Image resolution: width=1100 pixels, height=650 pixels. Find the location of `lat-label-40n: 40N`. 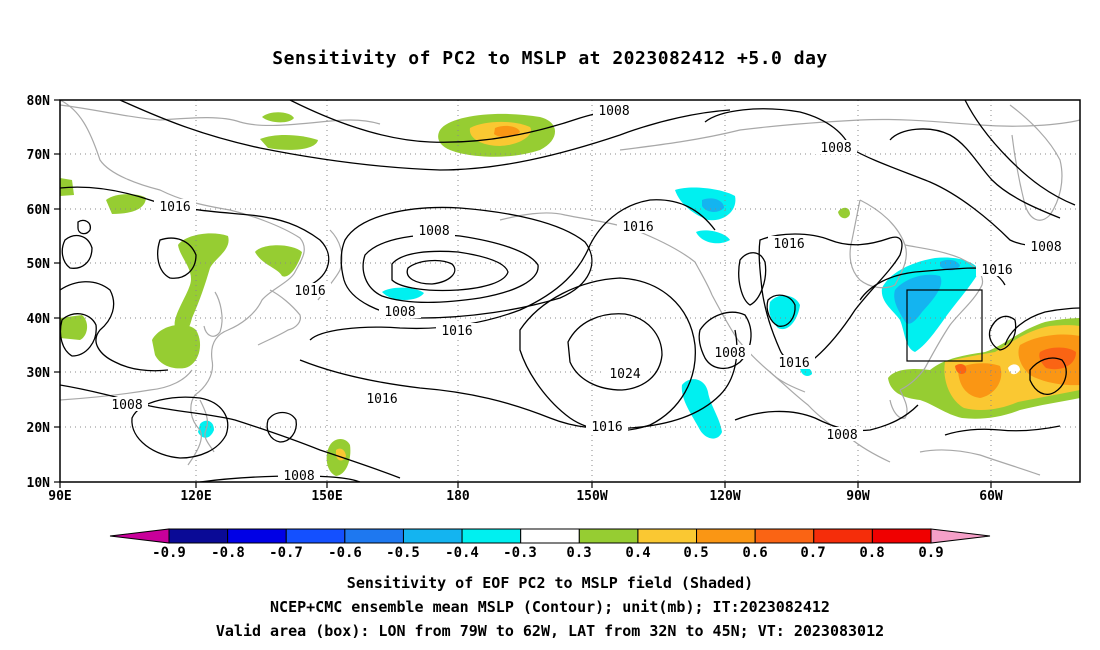

lat-label-40n: 40N is located at coordinates (39, 319).